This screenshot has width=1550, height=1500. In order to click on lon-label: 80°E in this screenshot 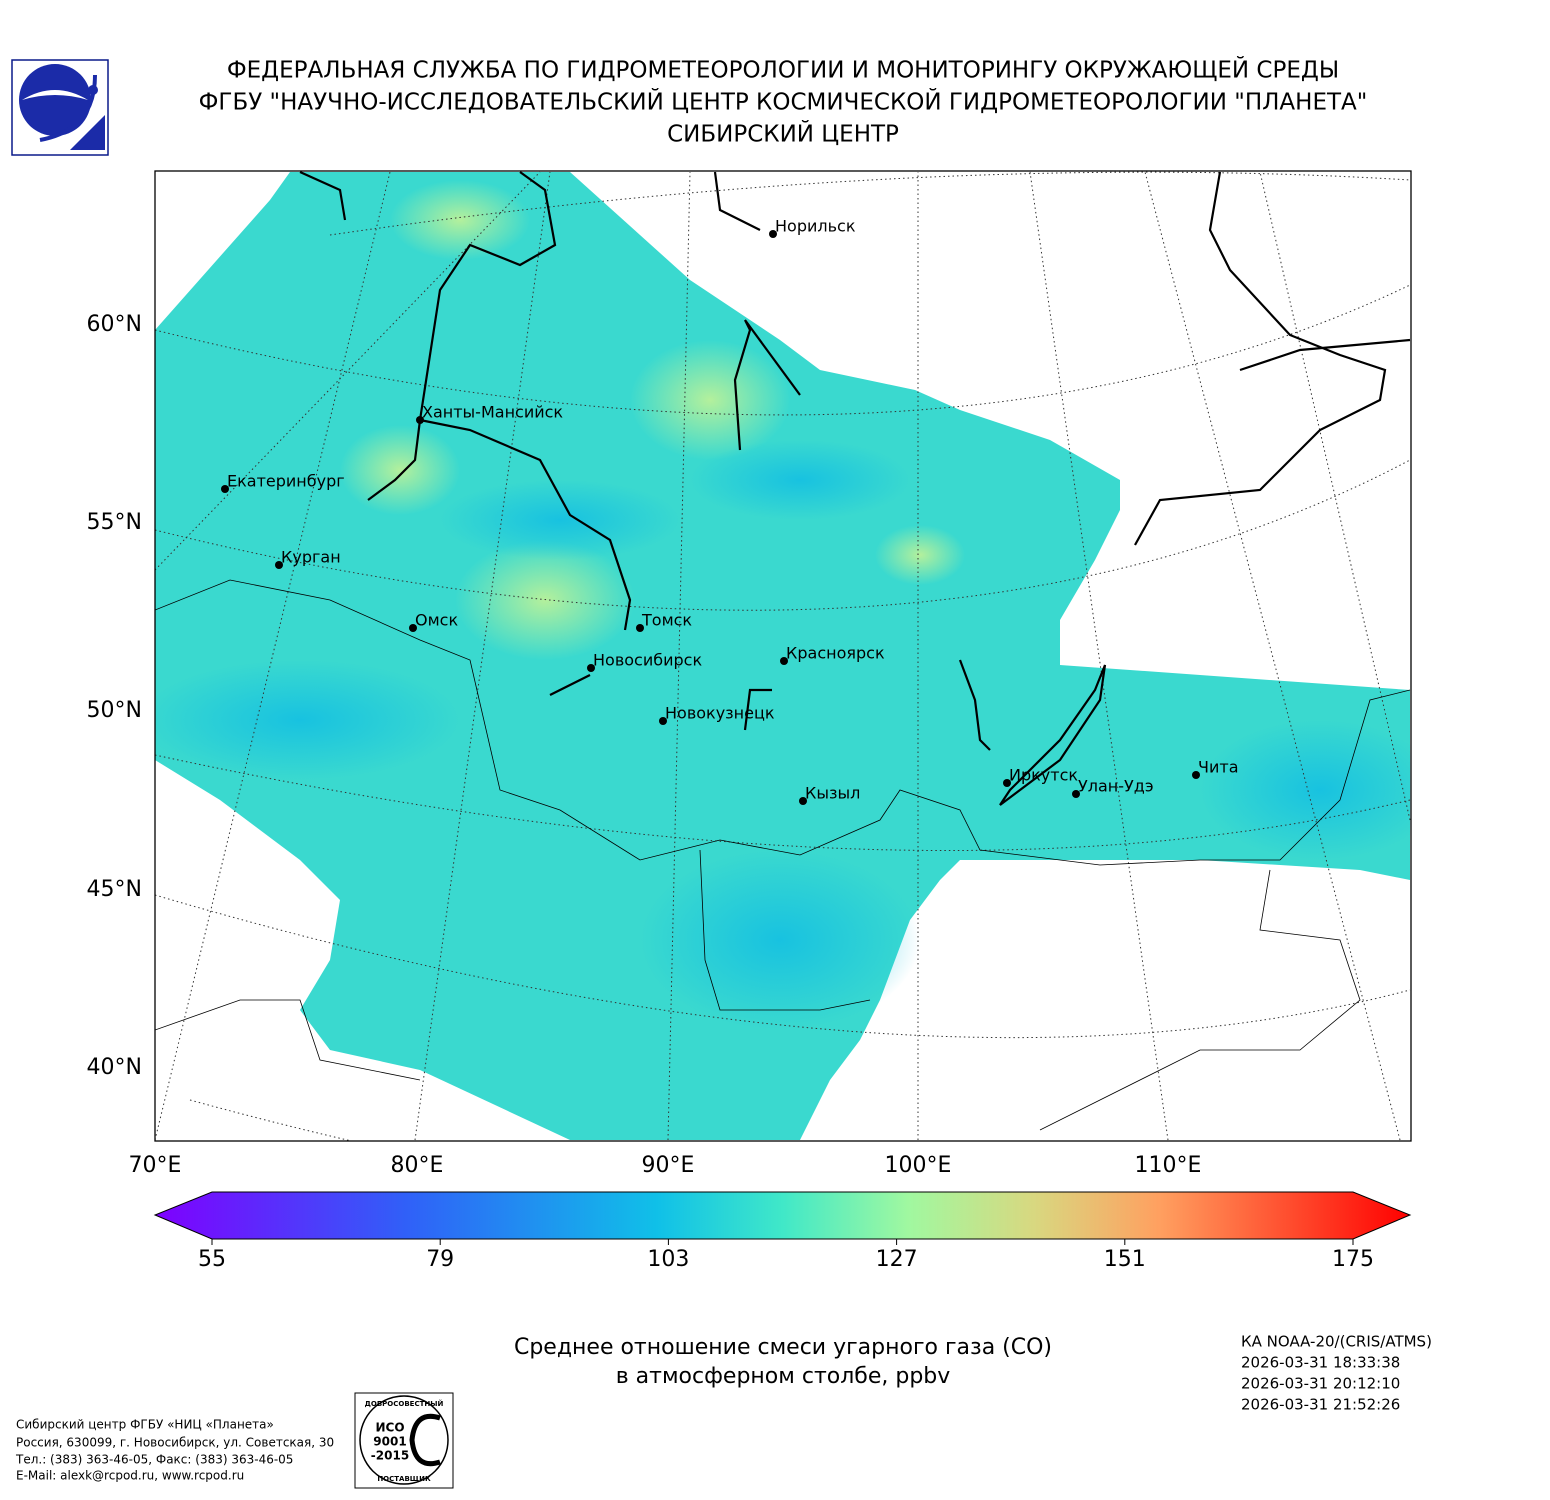, I will do `click(417, 1165)`.